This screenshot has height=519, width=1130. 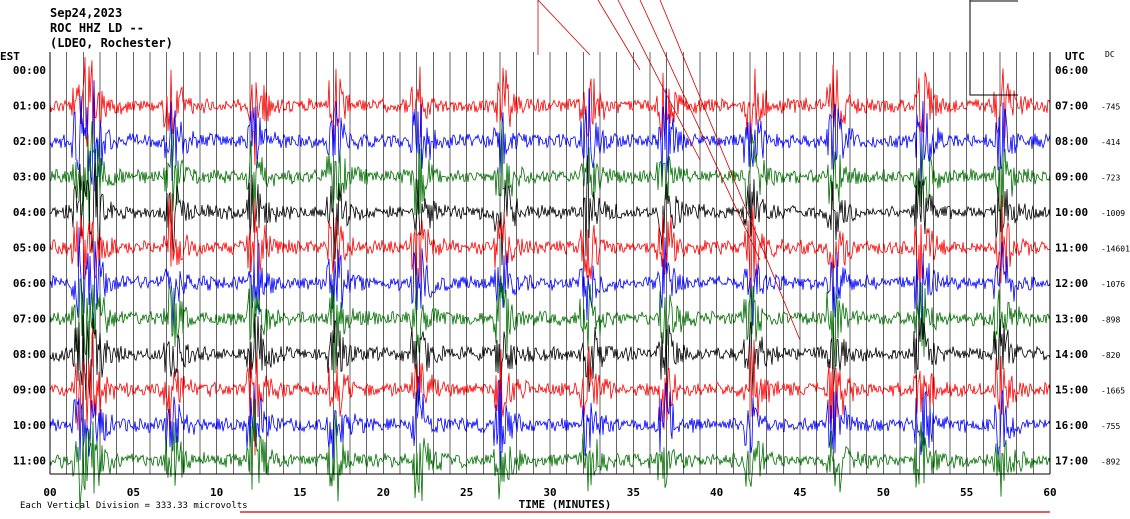 What do you see at coordinates (1071, 248) in the screenshot?
I see `utc-tick-label: 11:00` at bounding box center [1071, 248].